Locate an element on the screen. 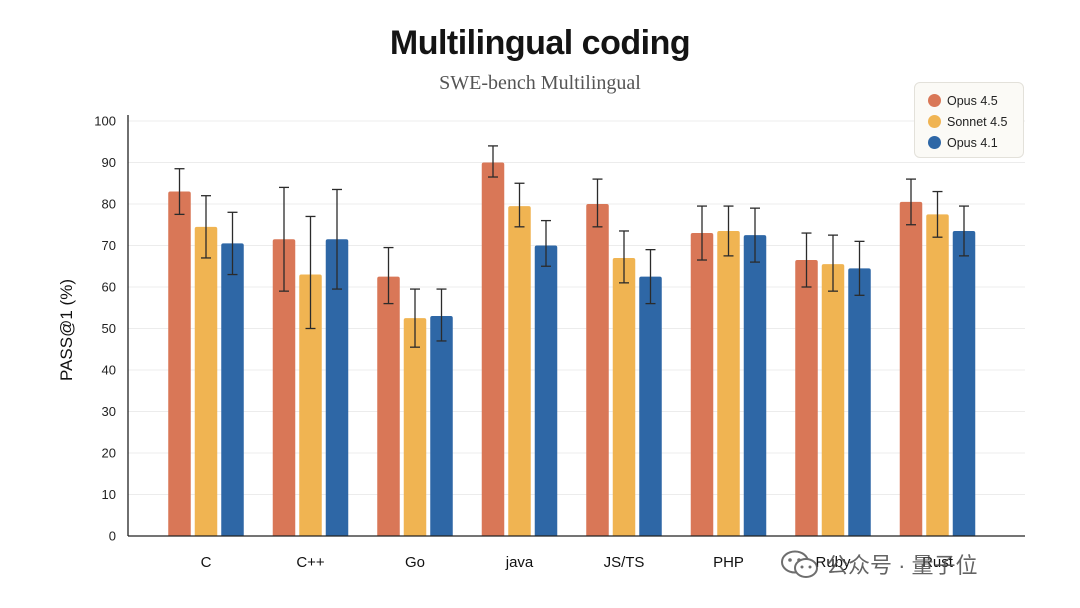  bar-opus-4-5-ruby is located at coordinates (806, 398).